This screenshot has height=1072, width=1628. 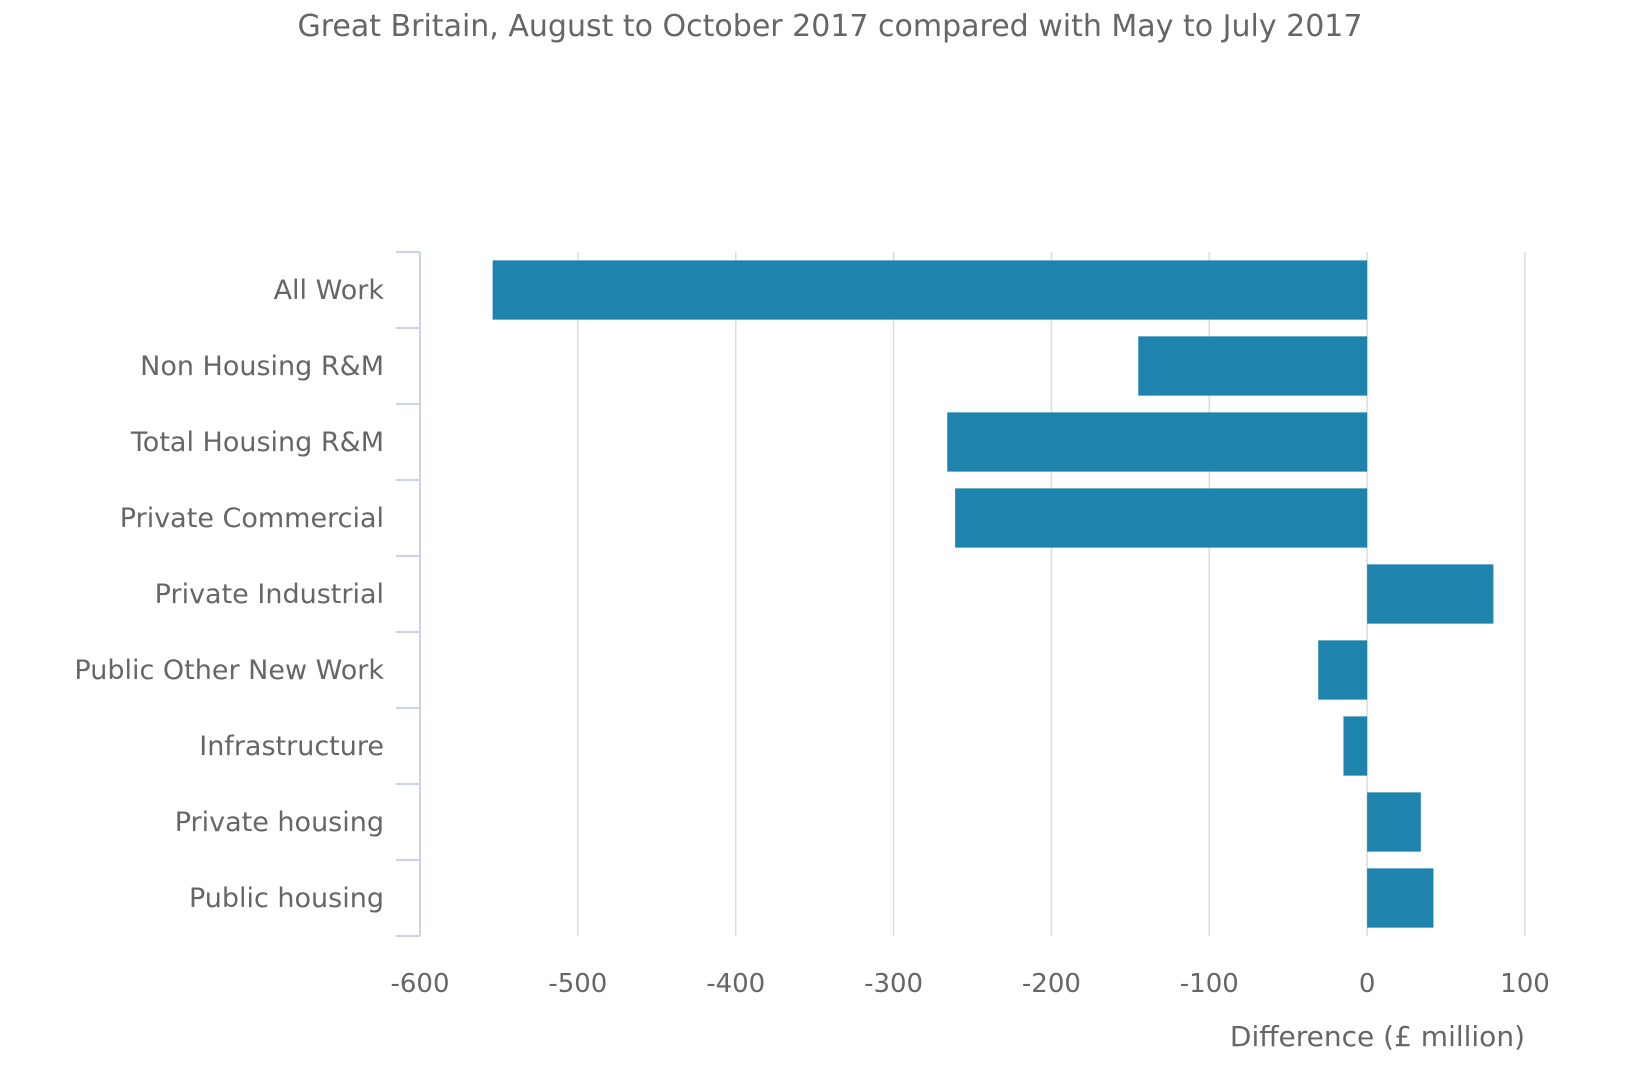 I want to click on y-axis, so click(x=408, y=594).